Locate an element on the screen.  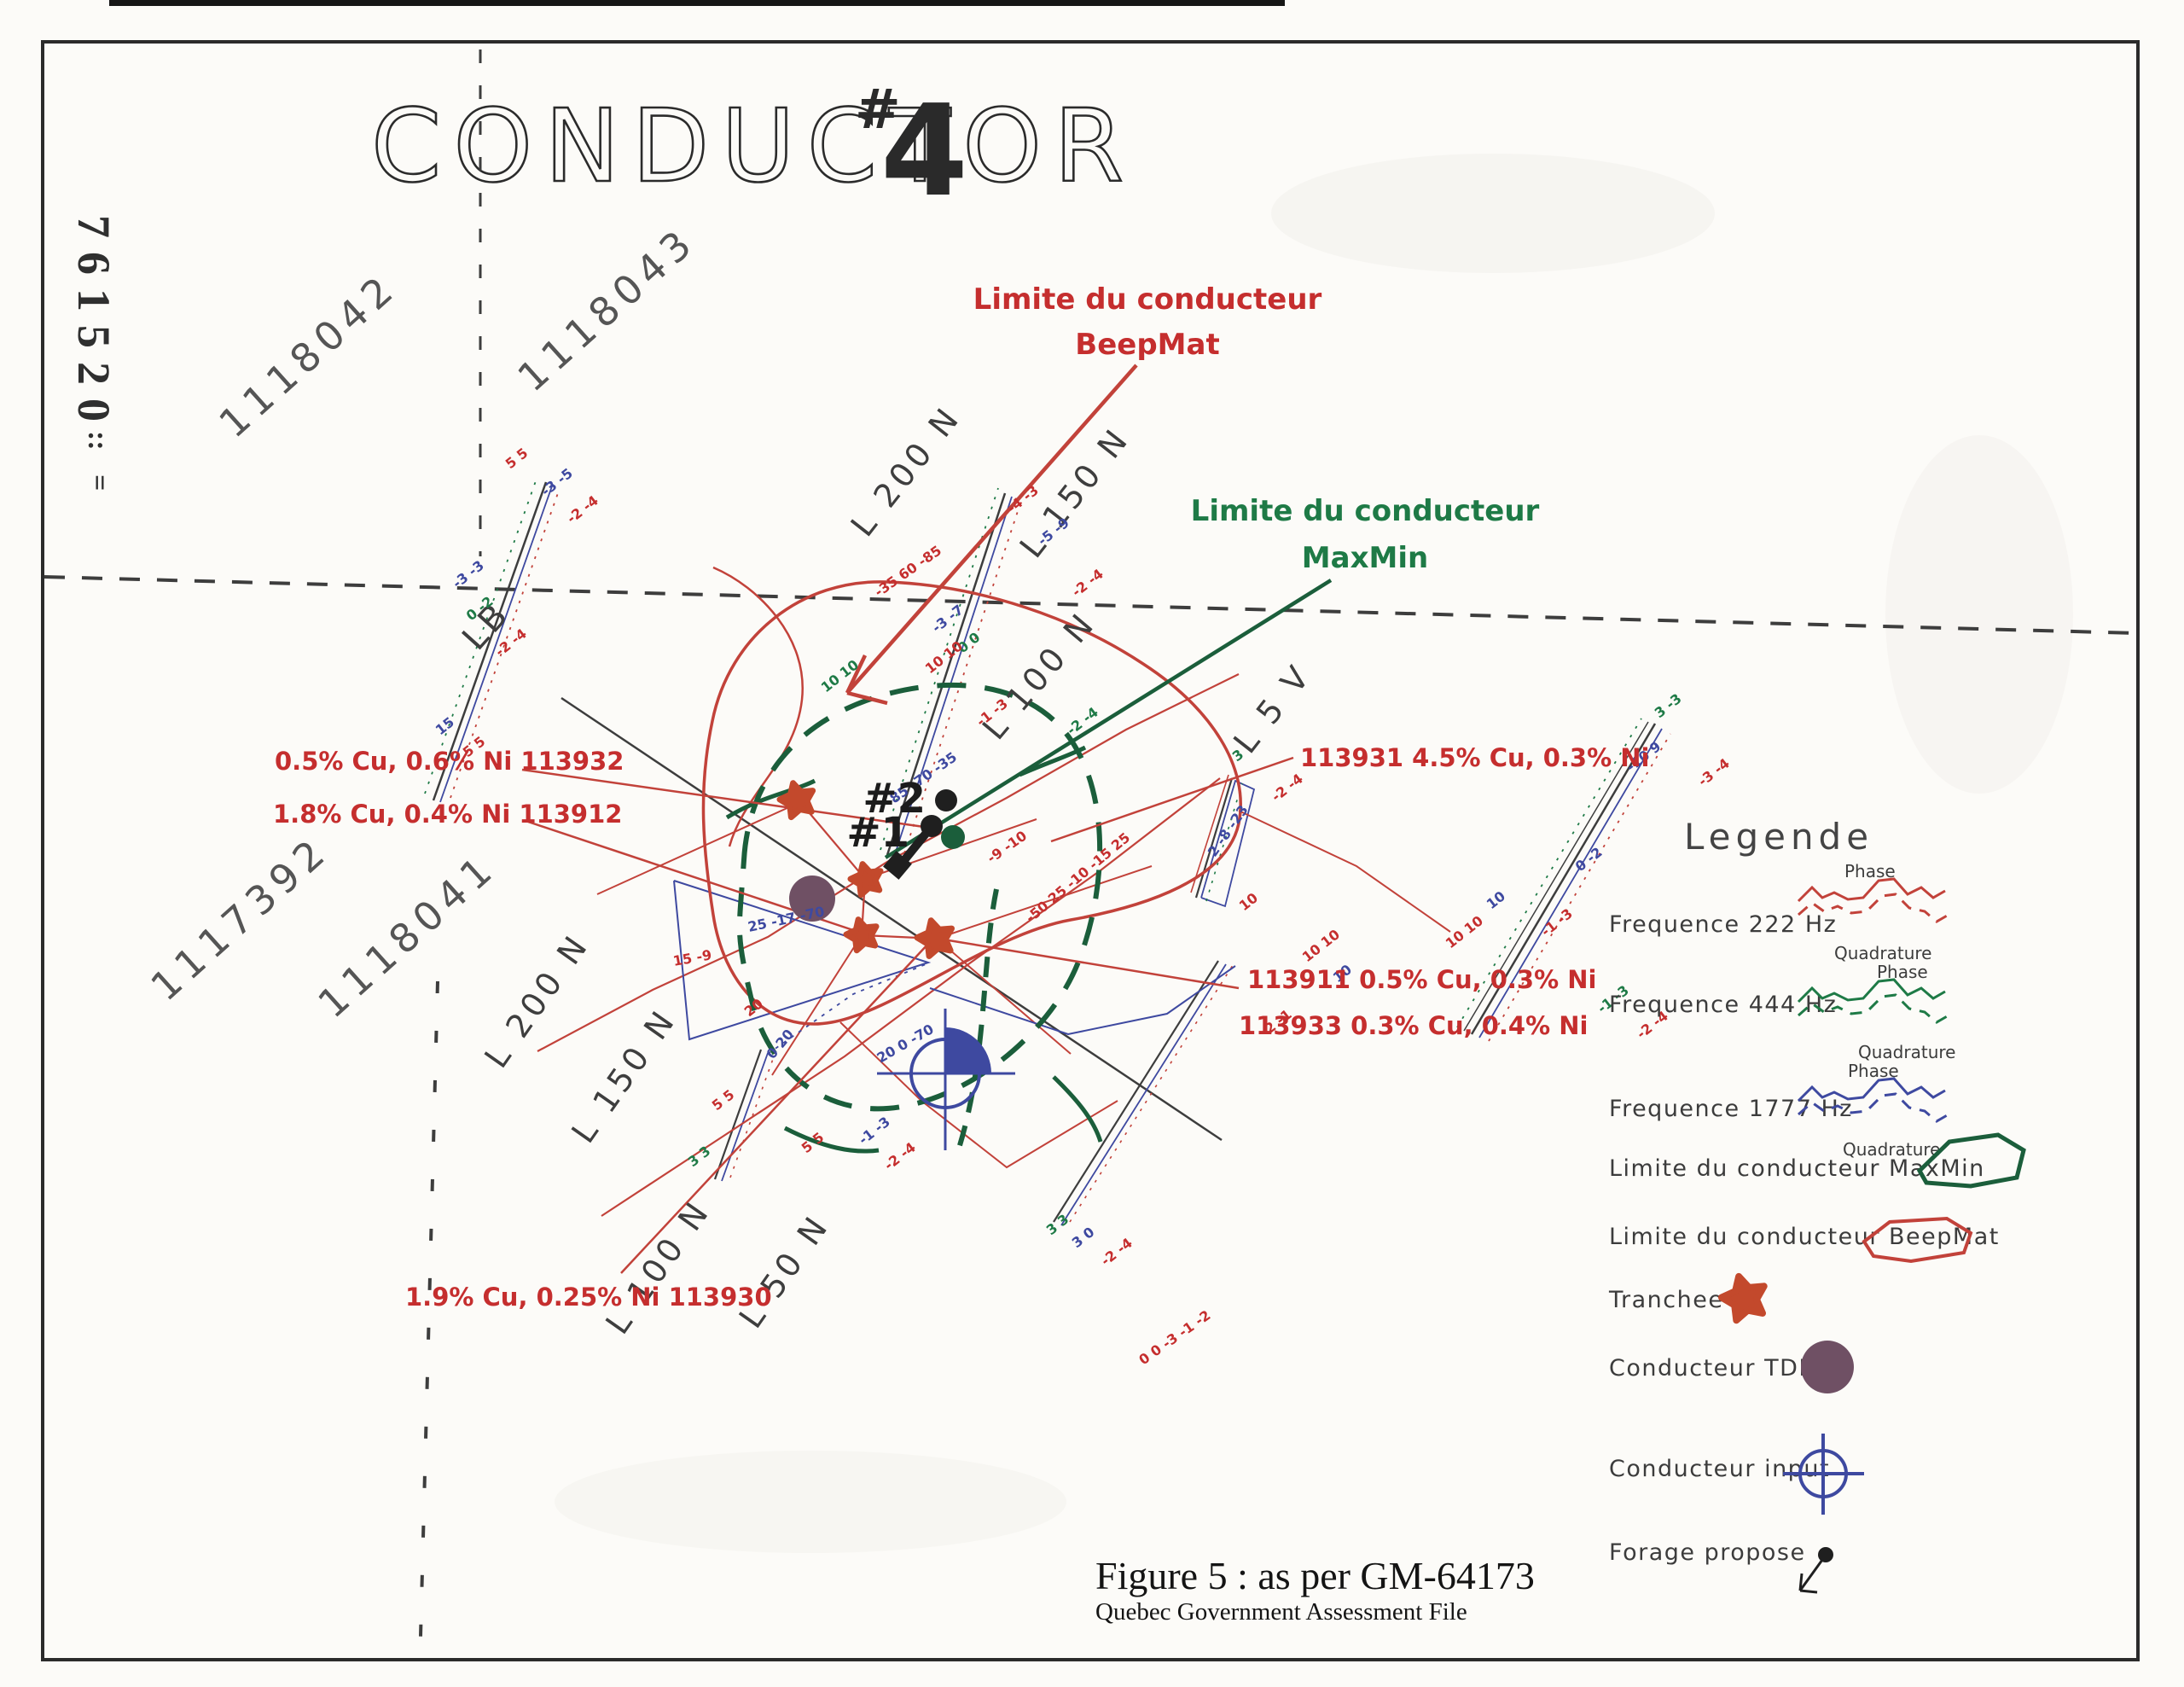
proposed-drill-holes is located at coordinates (924, 834).